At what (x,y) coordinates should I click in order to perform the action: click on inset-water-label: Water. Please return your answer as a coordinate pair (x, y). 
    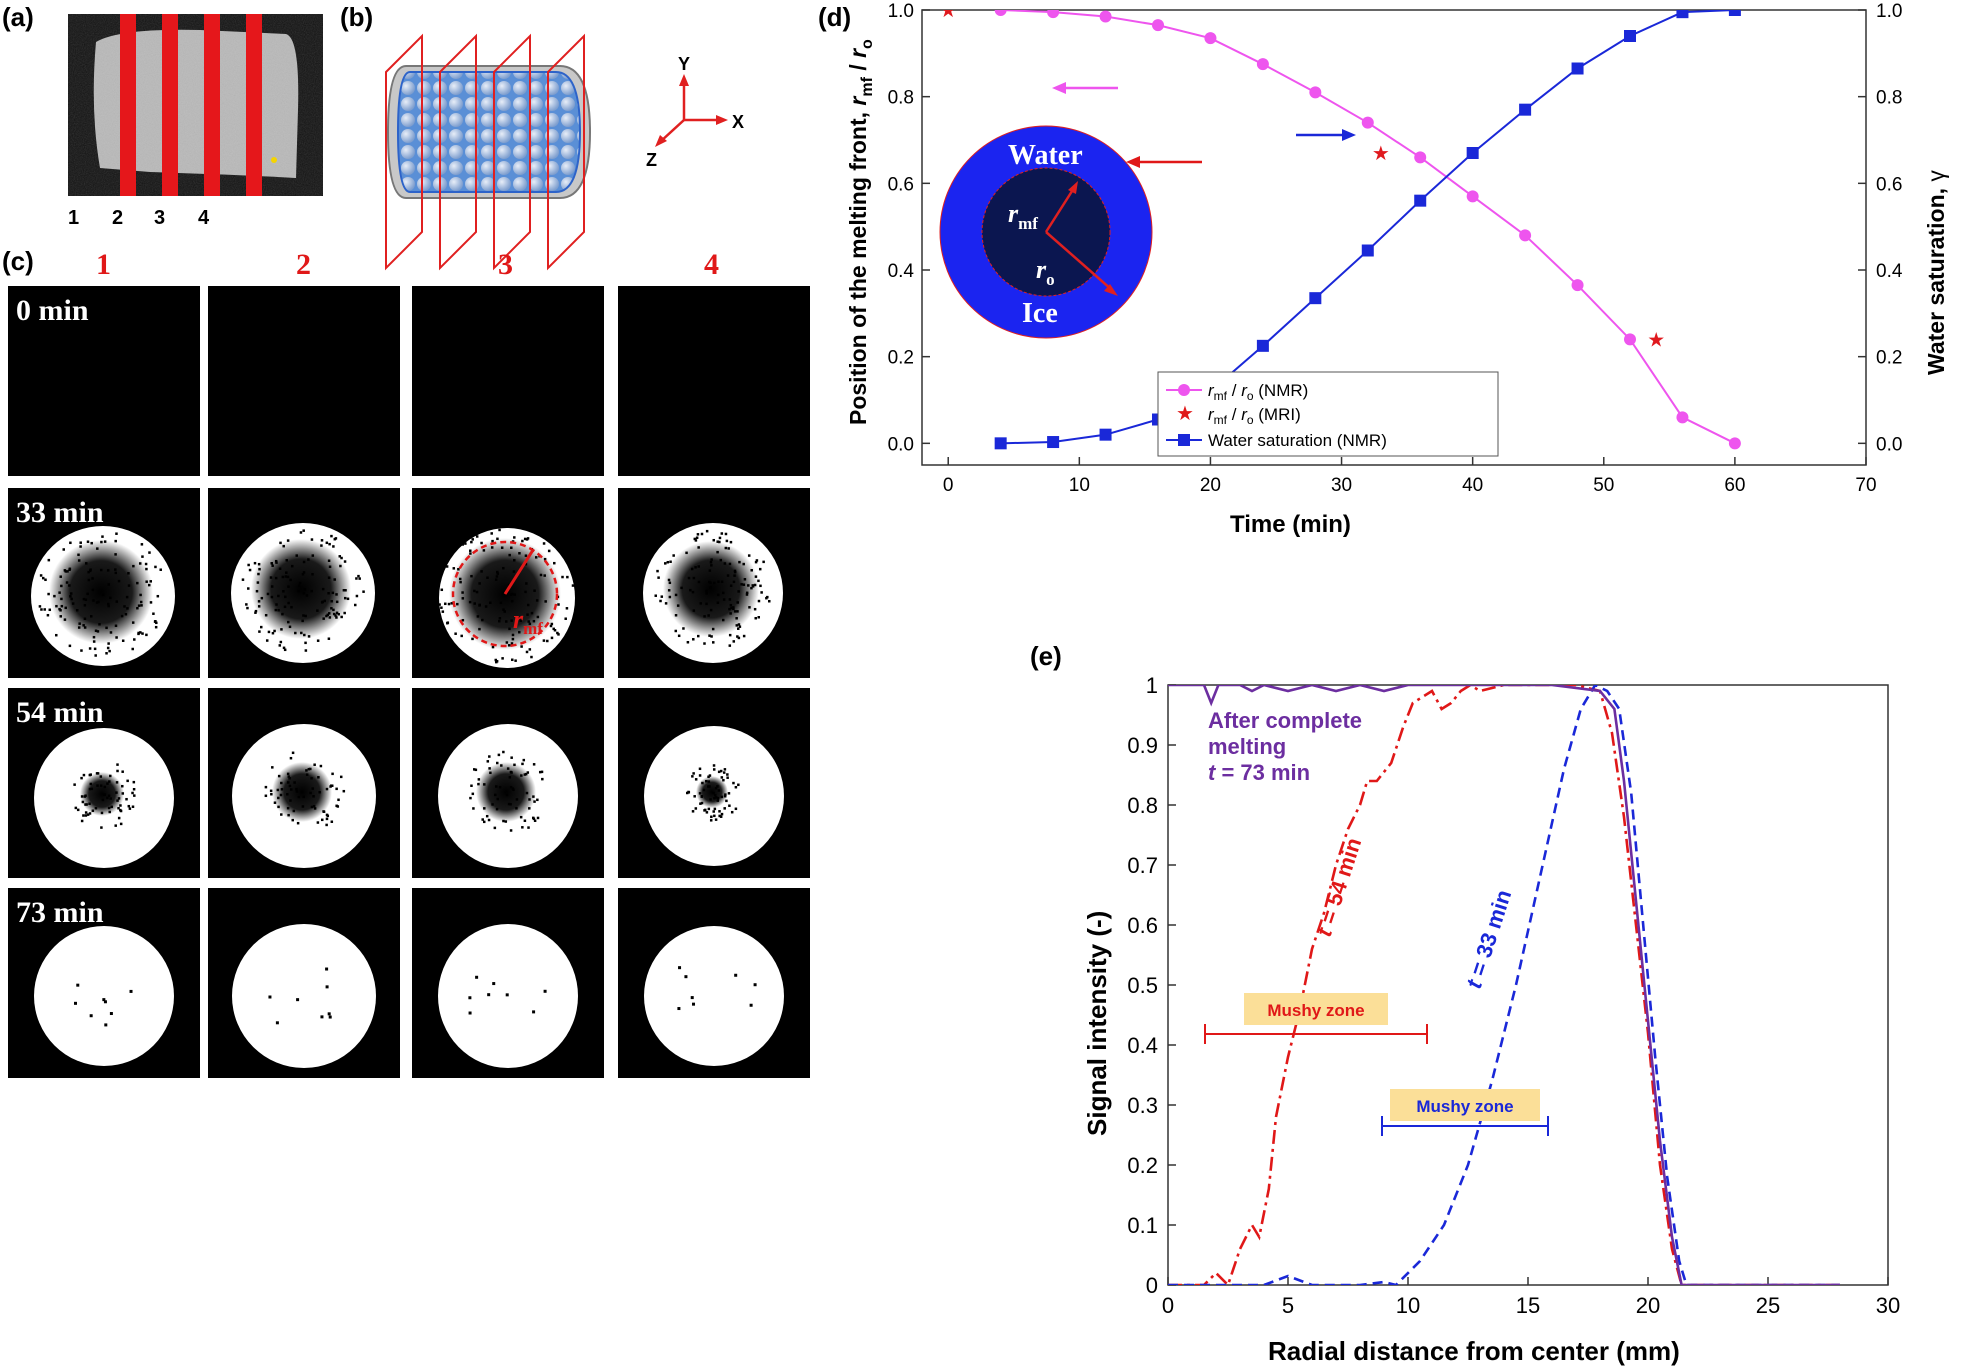
    Looking at the image, I should click on (1045, 155).